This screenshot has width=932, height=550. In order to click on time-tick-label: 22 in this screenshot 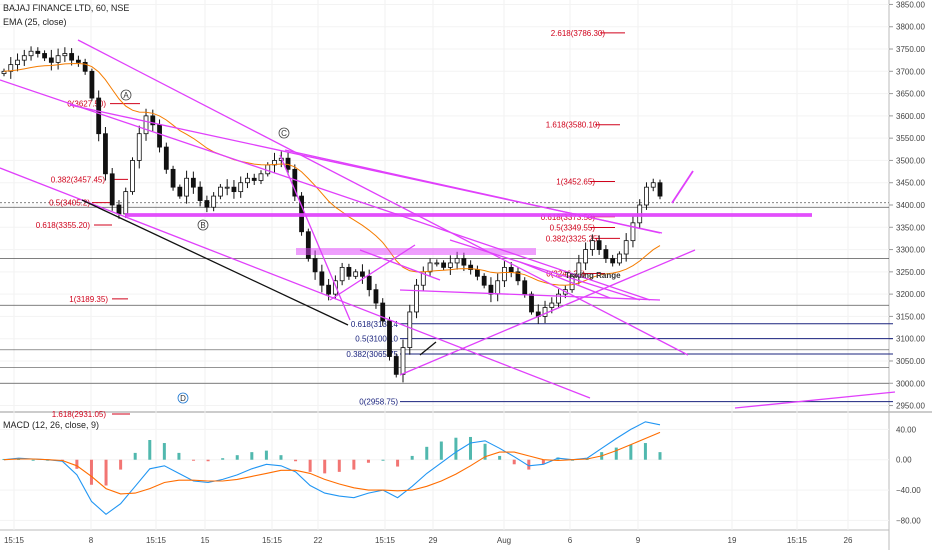, I will do `click(318, 540)`.